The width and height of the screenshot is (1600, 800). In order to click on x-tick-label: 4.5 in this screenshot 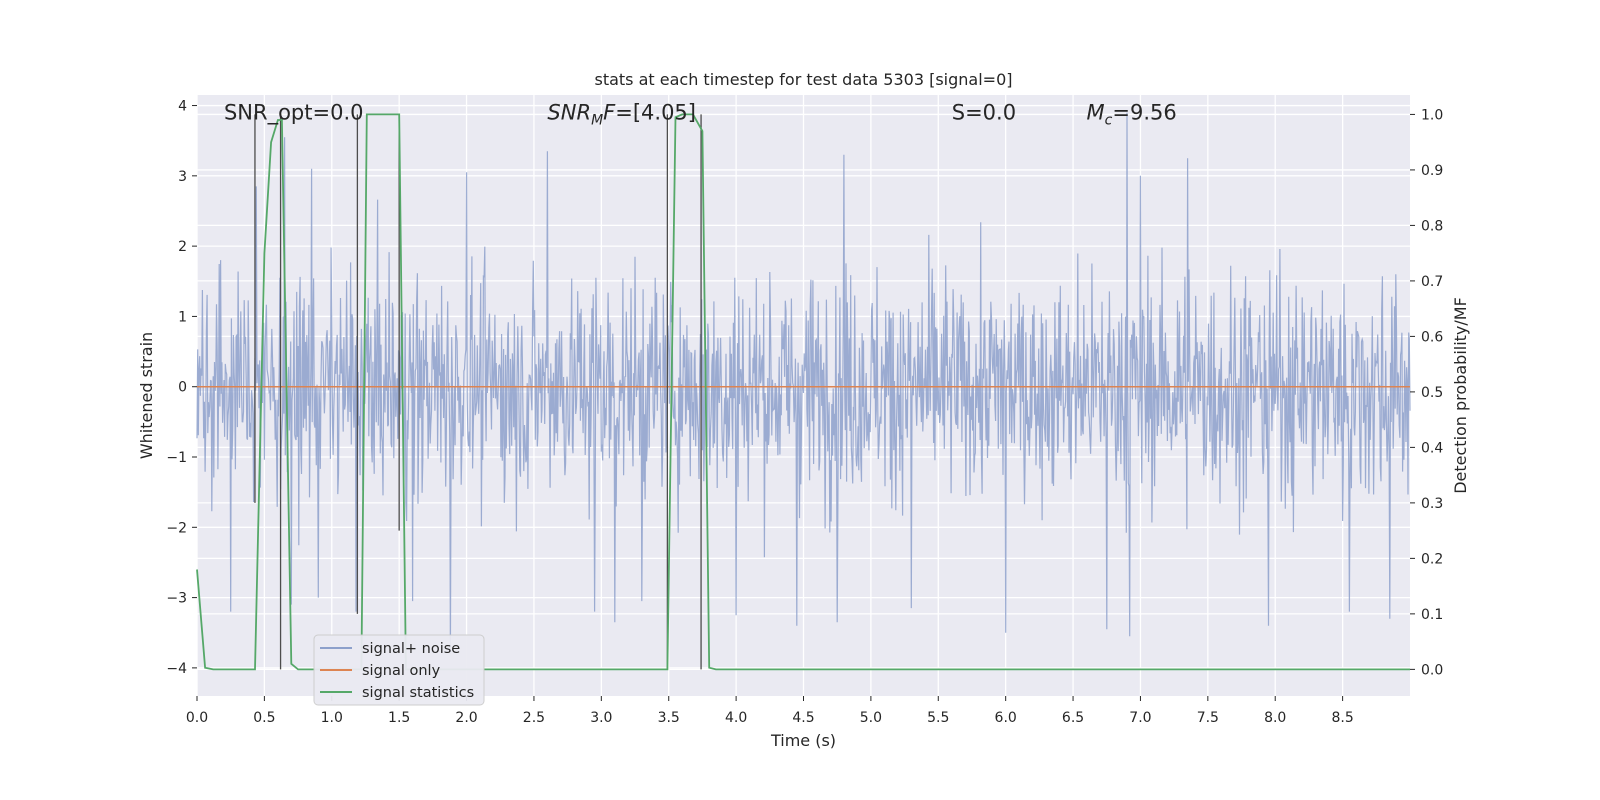, I will do `click(803, 718)`.